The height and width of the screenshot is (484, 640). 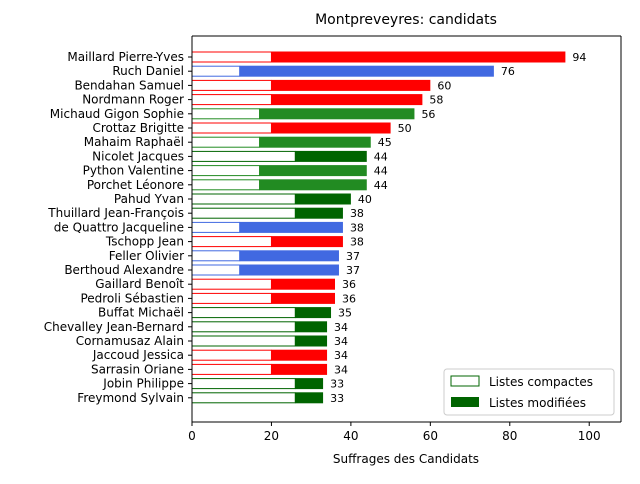 What do you see at coordinates (508, 71) in the screenshot?
I see `data-label: 76` at bounding box center [508, 71].